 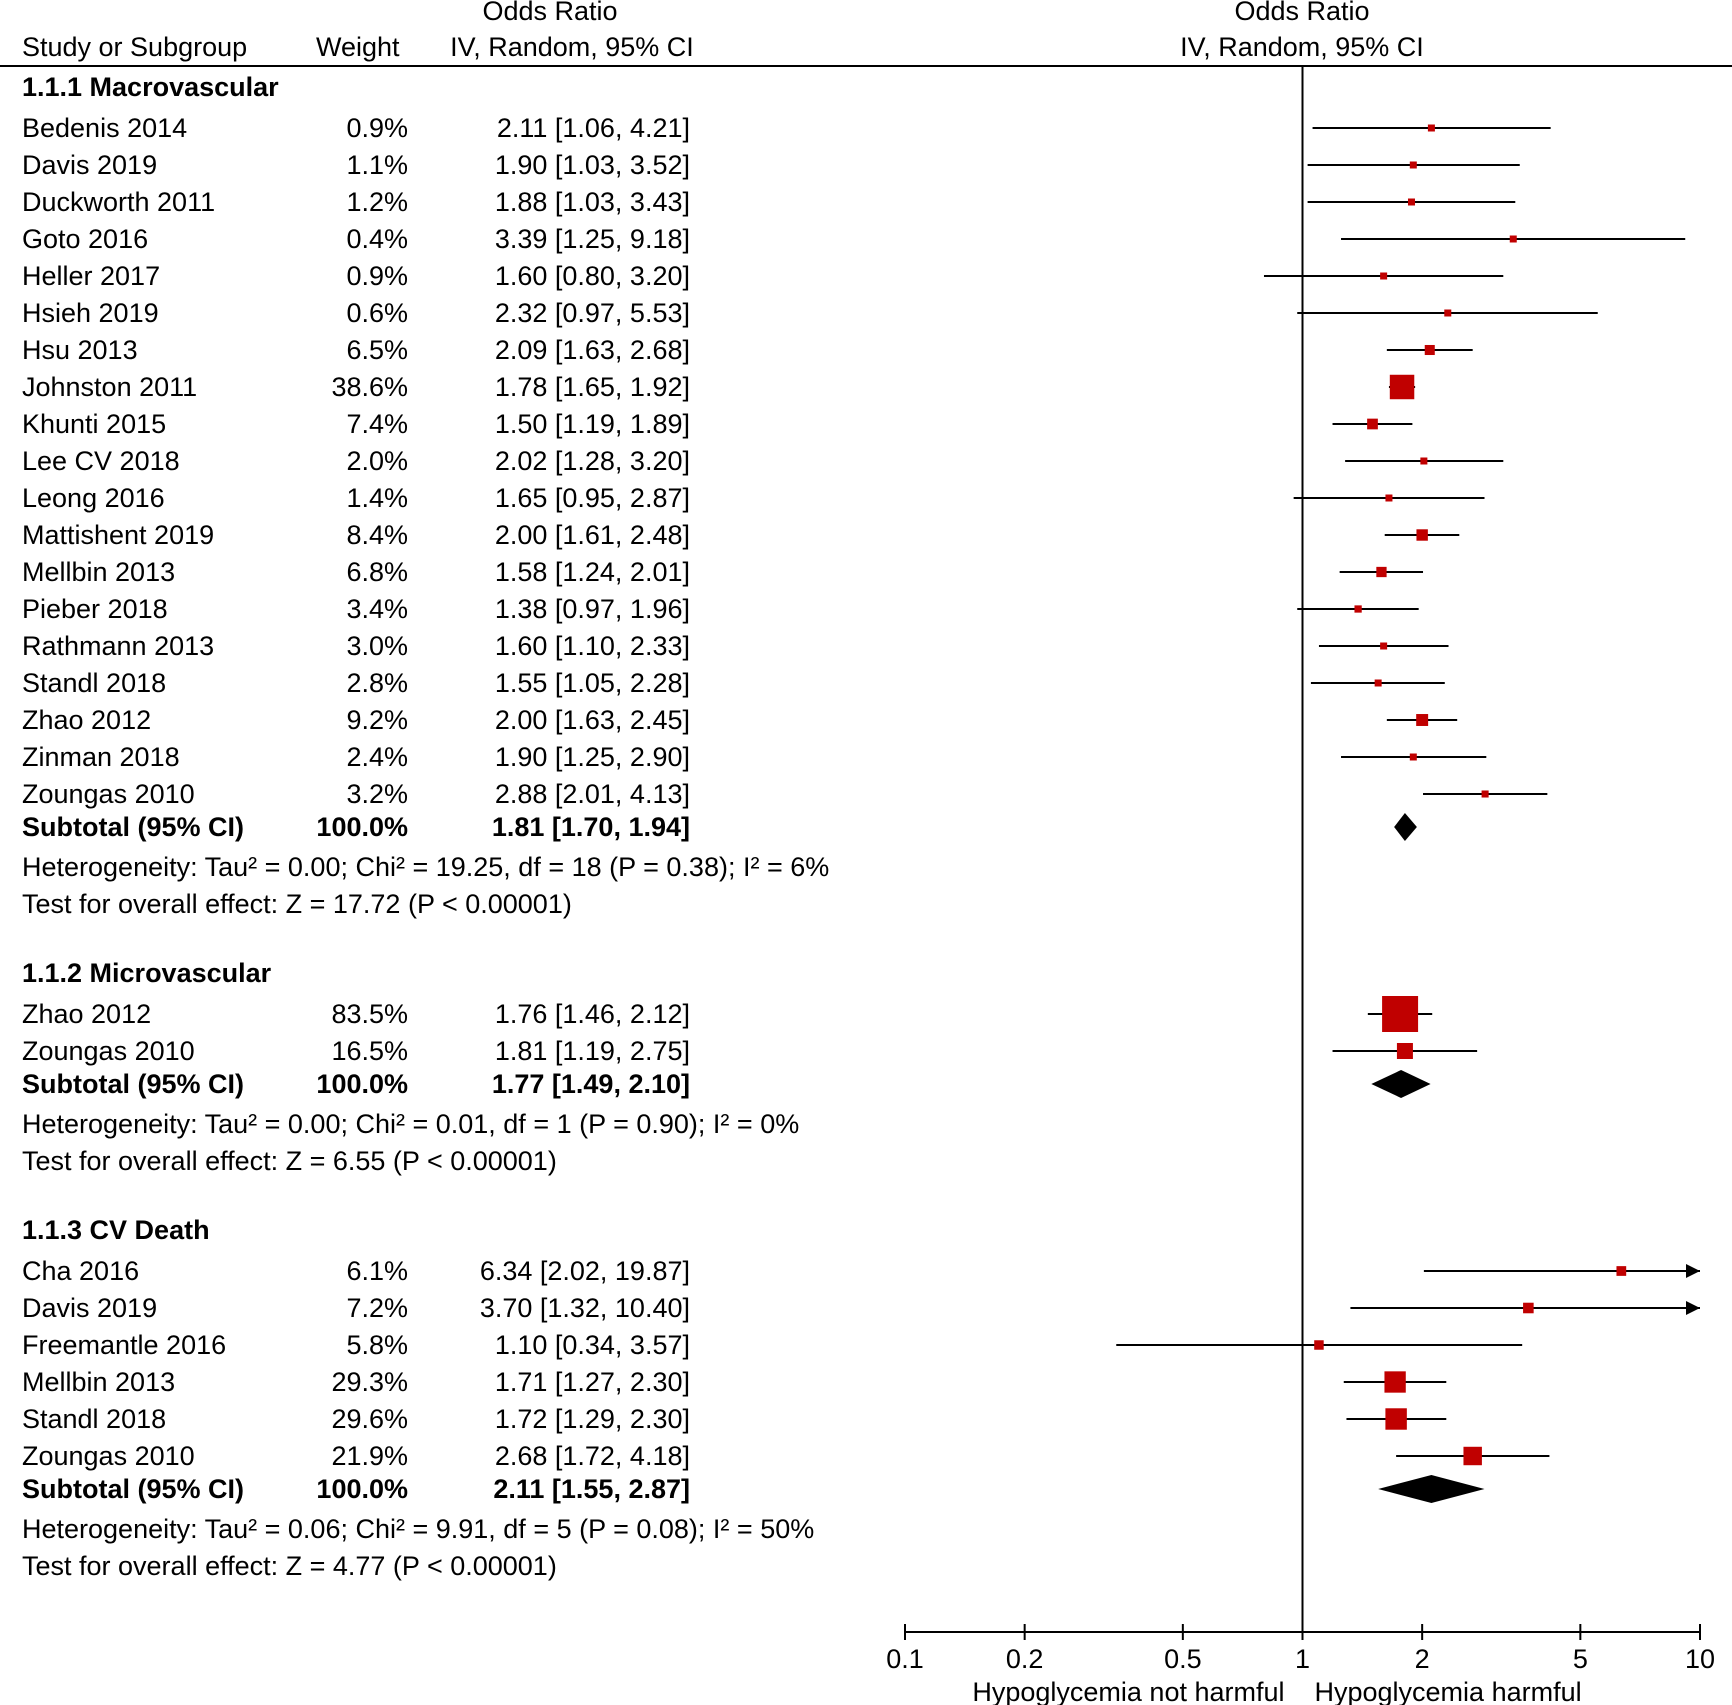 What do you see at coordinates (585, 1308) in the screenshot?
I see `study-ci: 3.70 [1.32, 10.40]` at bounding box center [585, 1308].